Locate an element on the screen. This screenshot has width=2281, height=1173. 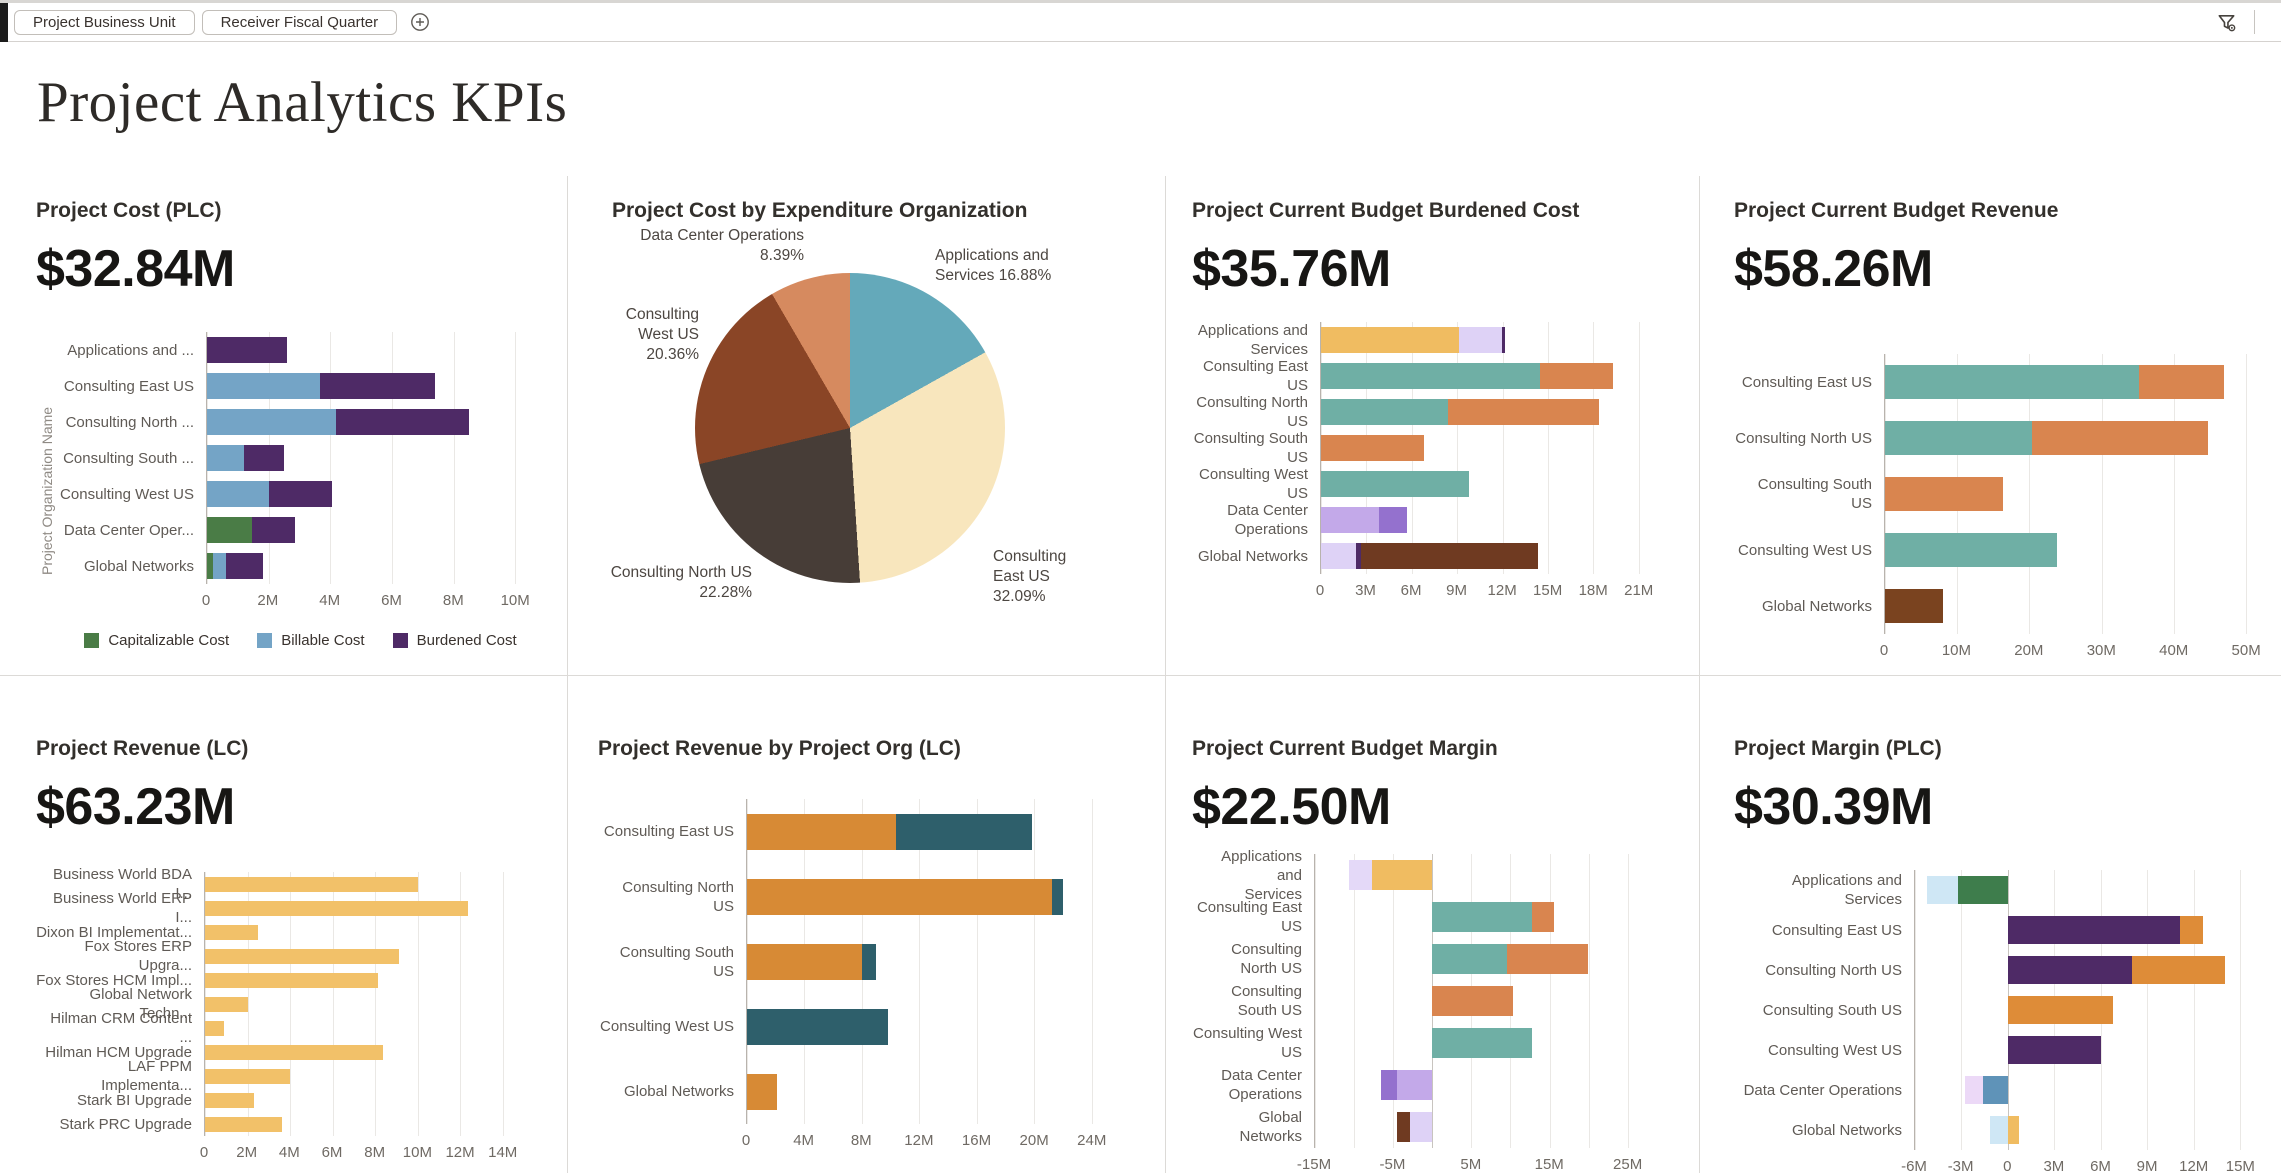
pie-chart is located at coordinates (850, 428).